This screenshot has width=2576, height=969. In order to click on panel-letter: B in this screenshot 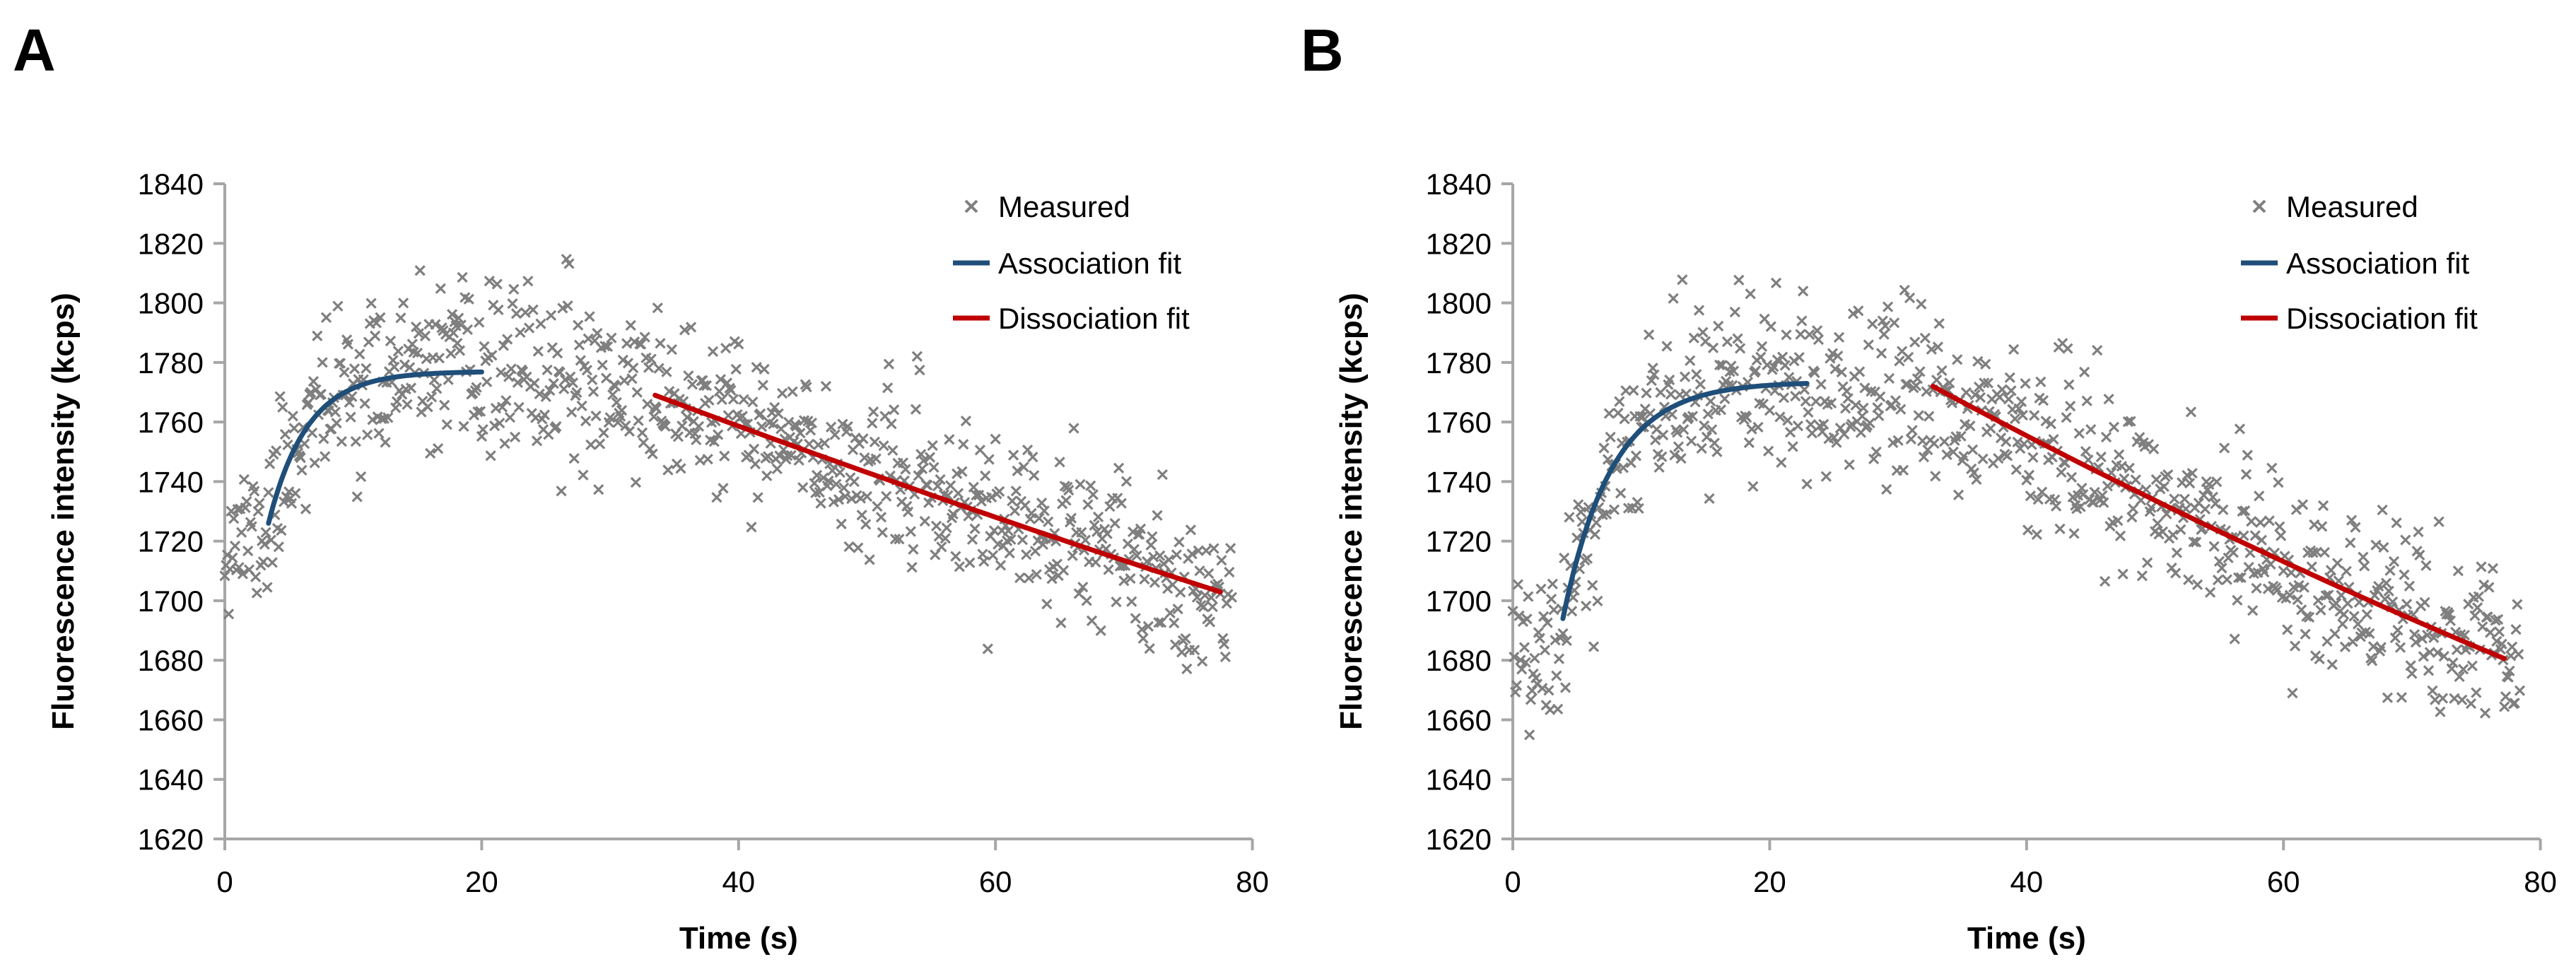, I will do `click(1323, 50)`.